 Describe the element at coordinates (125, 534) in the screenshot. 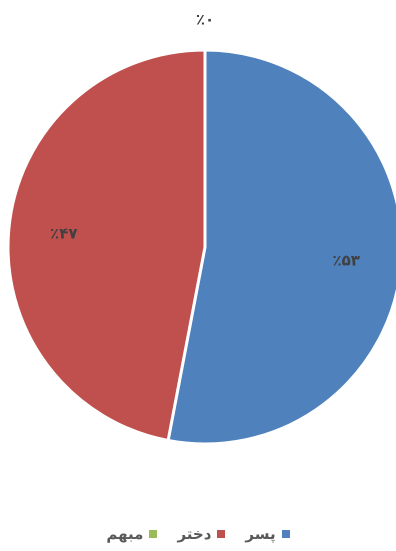

I see `legend-label-3: مبهم` at that location.